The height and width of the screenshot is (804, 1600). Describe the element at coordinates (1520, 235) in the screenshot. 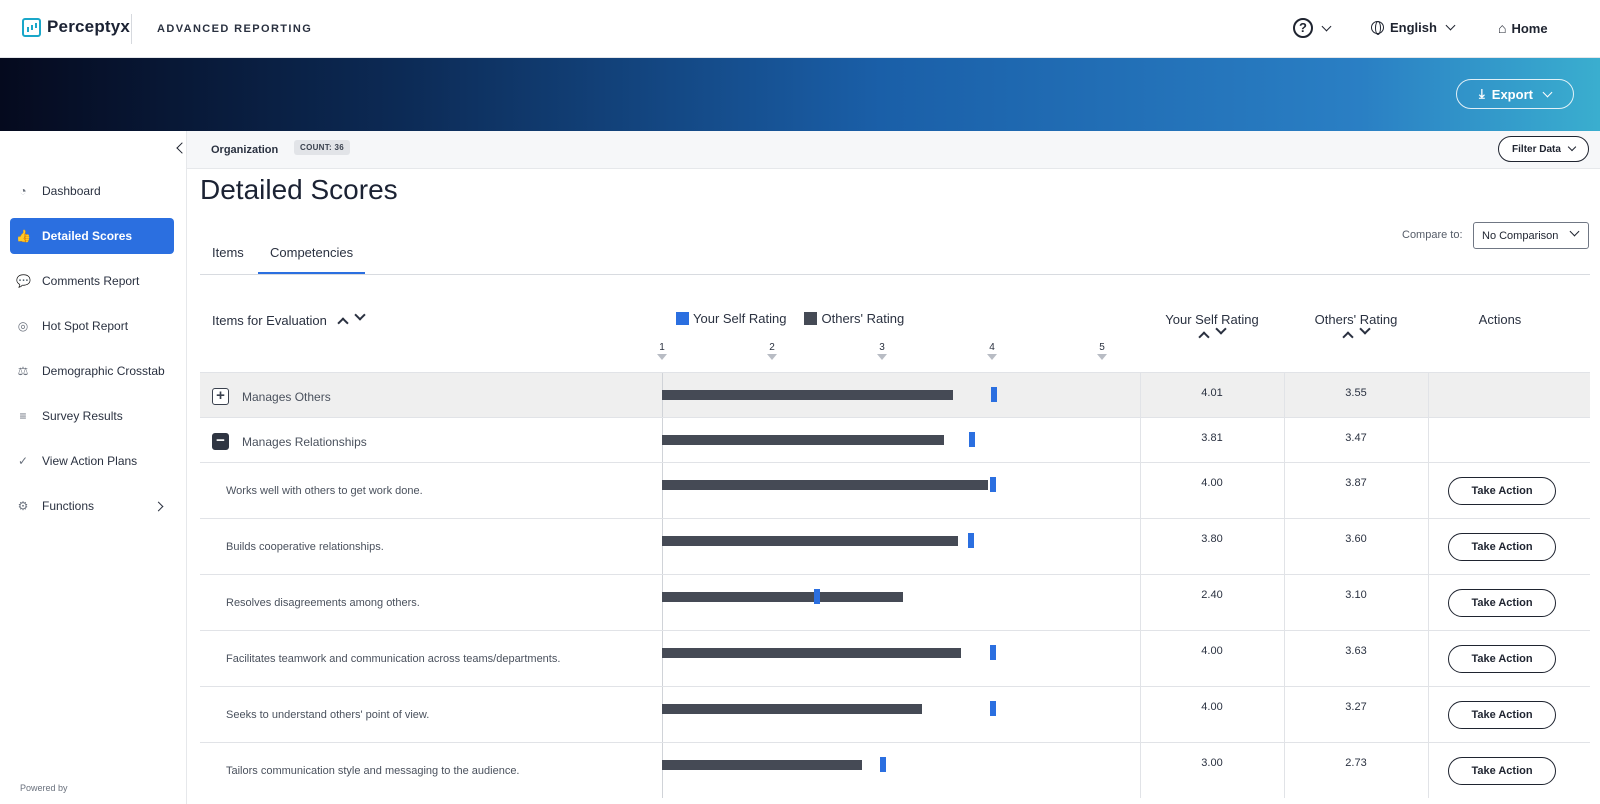

I see `compare-value: No Comparison` at that location.